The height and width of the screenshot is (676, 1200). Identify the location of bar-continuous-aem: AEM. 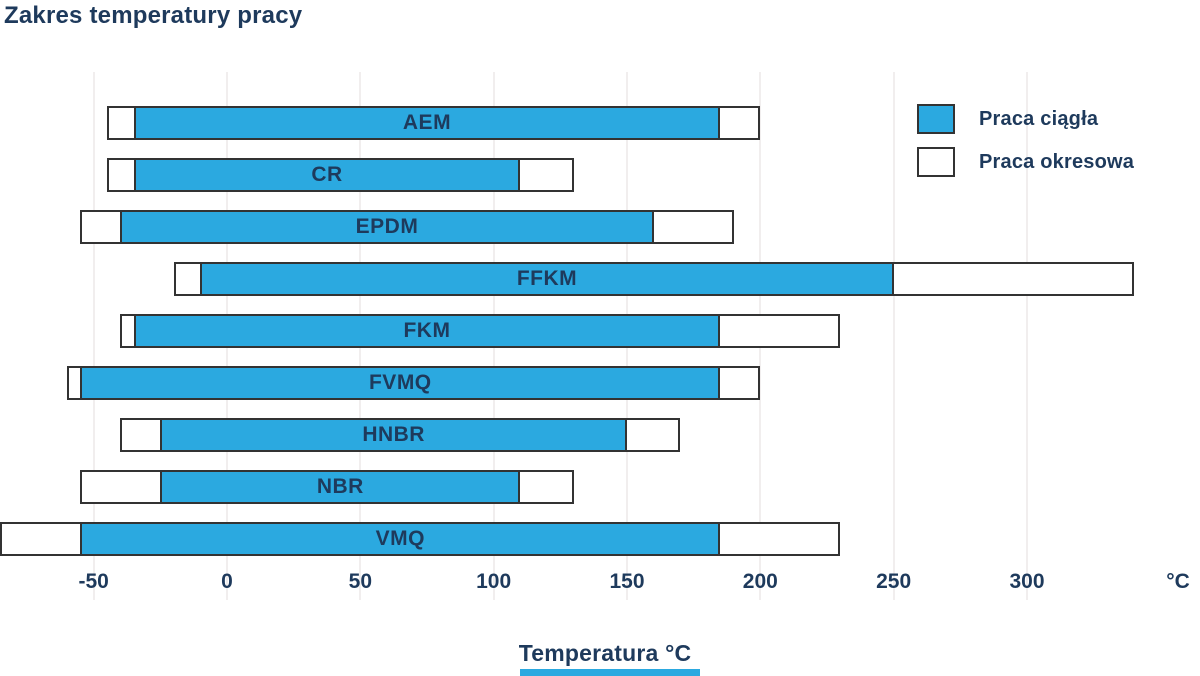
(427, 123).